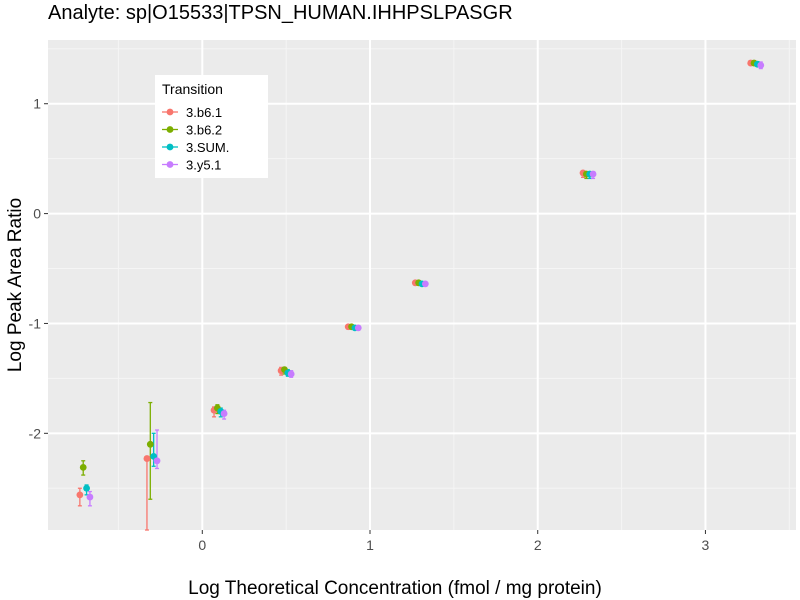  I want to click on legend: Transition 3.b6.1 3.b6.2 3.SUM. 3.y5.1, so click(211, 126).